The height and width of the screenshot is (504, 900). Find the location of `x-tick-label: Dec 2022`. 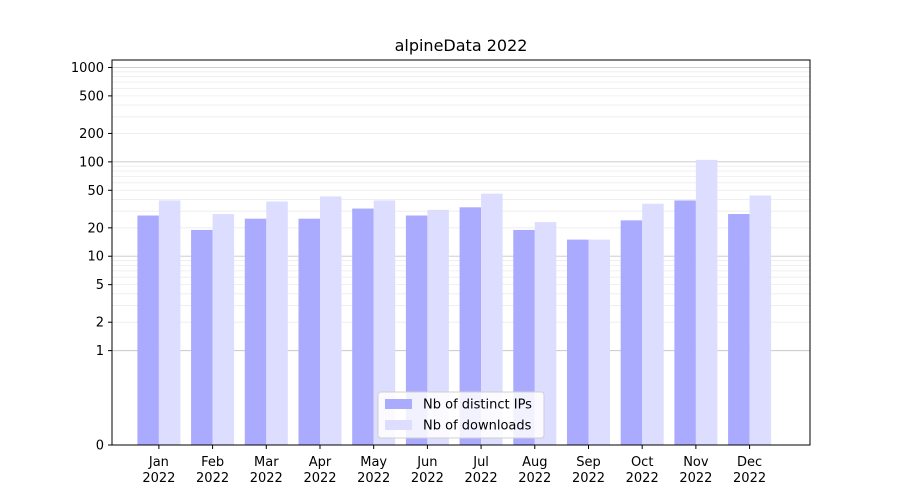

x-tick-label: Dec 2022 is located at coordinates (749, 470).